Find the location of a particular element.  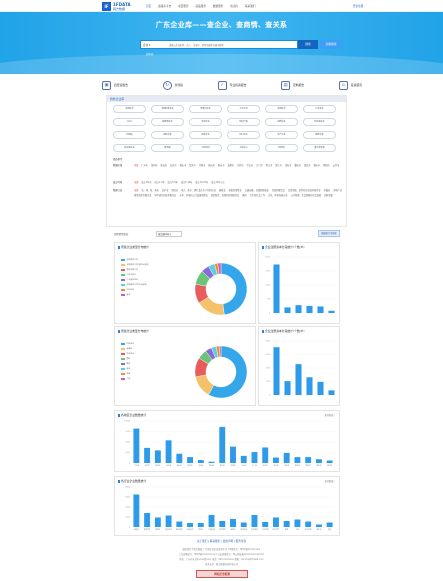

category-pill: 国有企业 is located at coordinates (167, 135).